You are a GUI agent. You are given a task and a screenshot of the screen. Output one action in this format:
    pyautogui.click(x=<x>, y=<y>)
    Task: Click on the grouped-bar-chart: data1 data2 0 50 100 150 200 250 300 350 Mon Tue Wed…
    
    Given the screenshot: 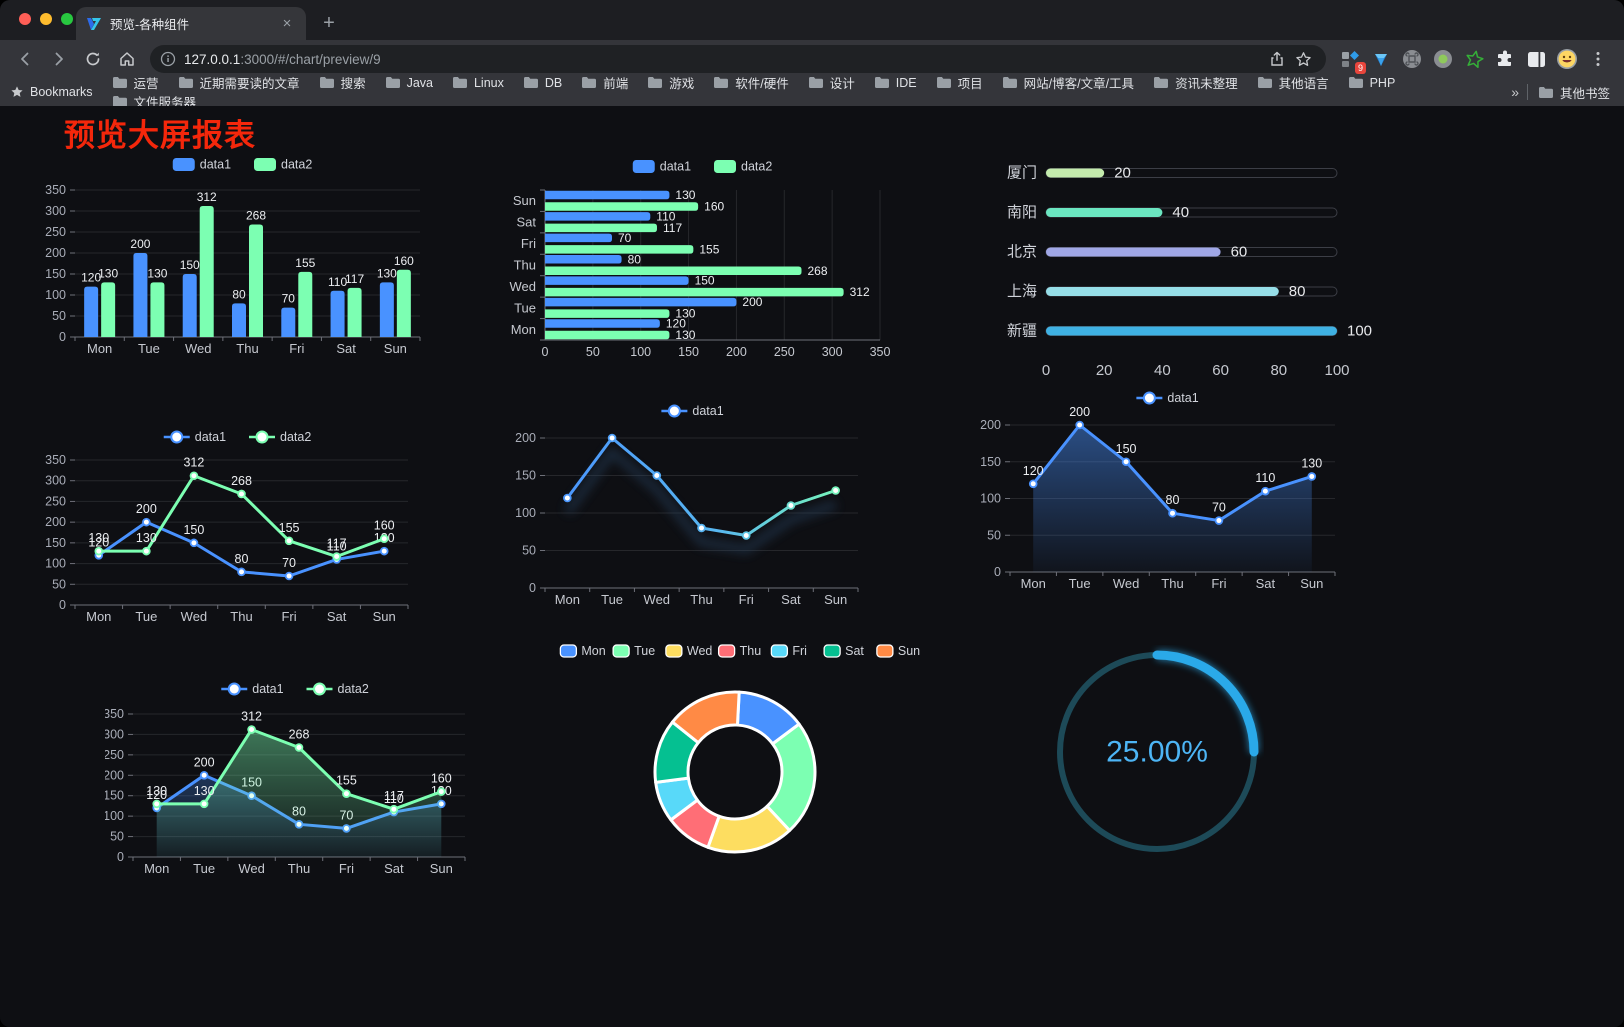 What is the action you would take?
    pyautogui.click(x=245, y=257)
    